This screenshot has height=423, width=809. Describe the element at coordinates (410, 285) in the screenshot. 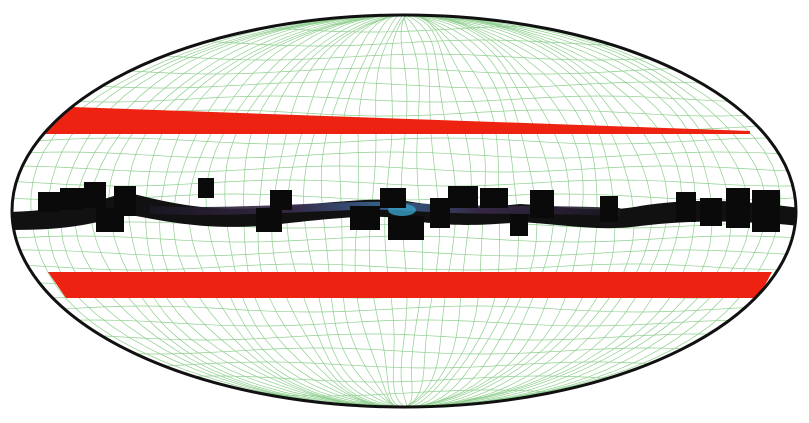

I see `lower-band` at that location.